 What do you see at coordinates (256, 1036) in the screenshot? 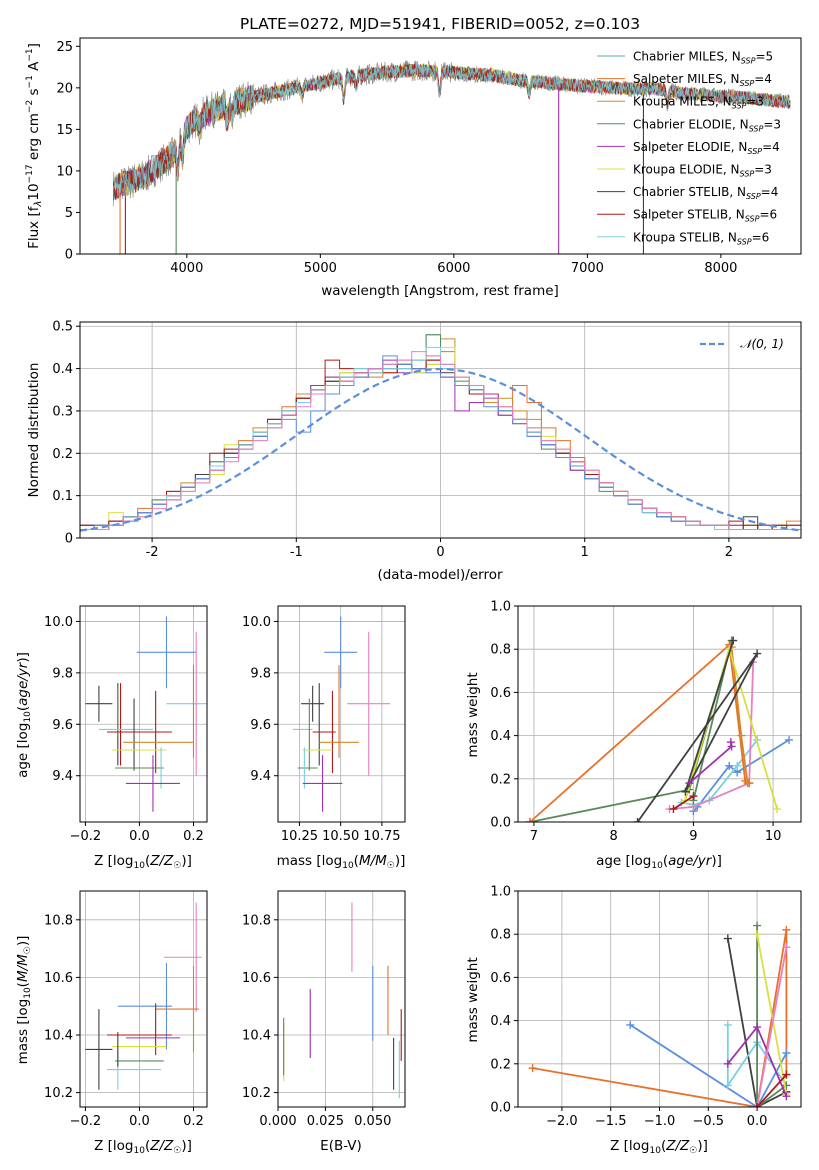
I see `y-tick-label: 10.4` at bounding box center [256, 1036].